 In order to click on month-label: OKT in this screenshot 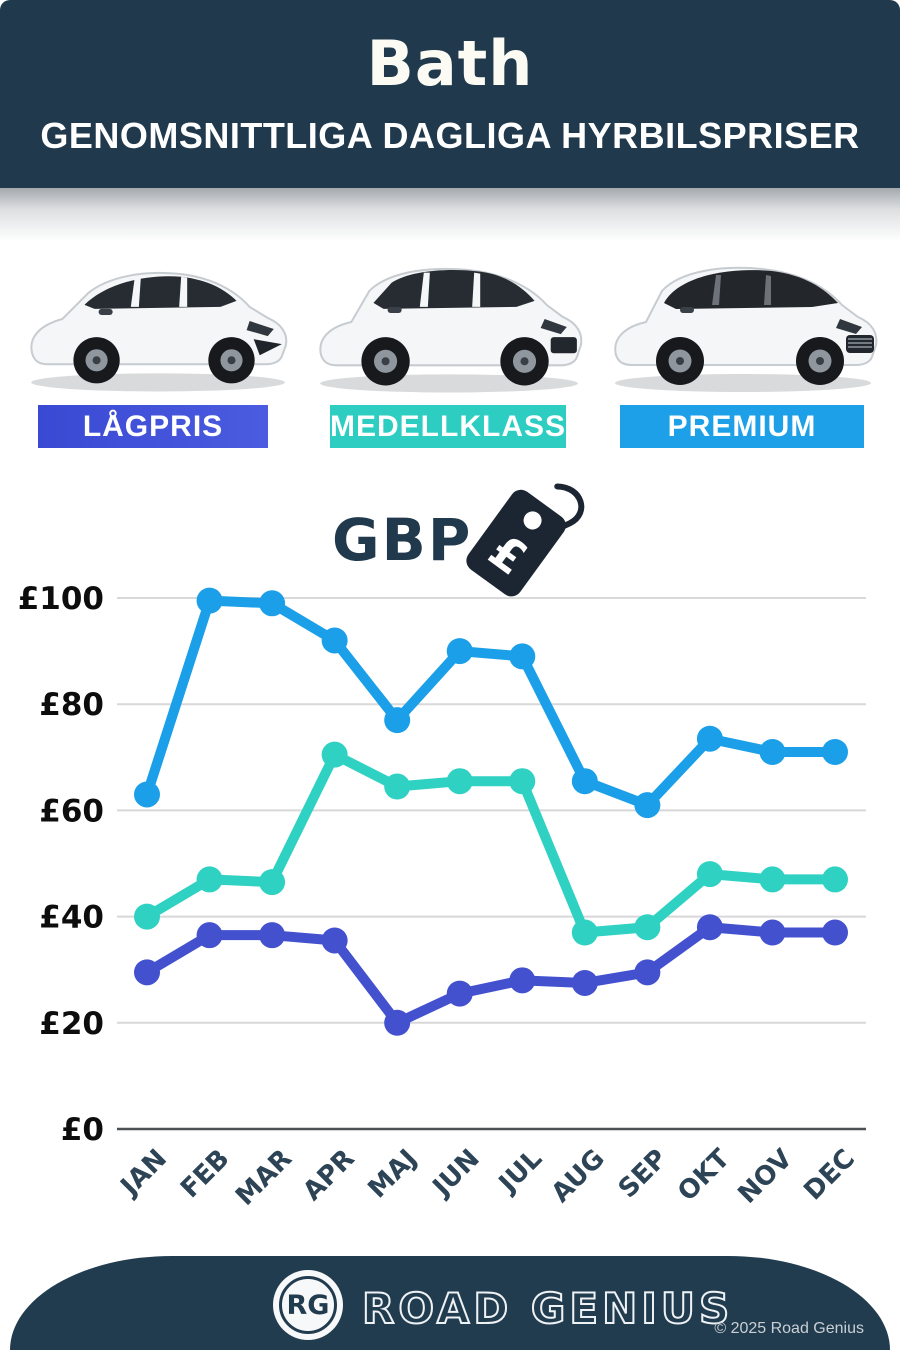, I will do `click(704, 1176)`.